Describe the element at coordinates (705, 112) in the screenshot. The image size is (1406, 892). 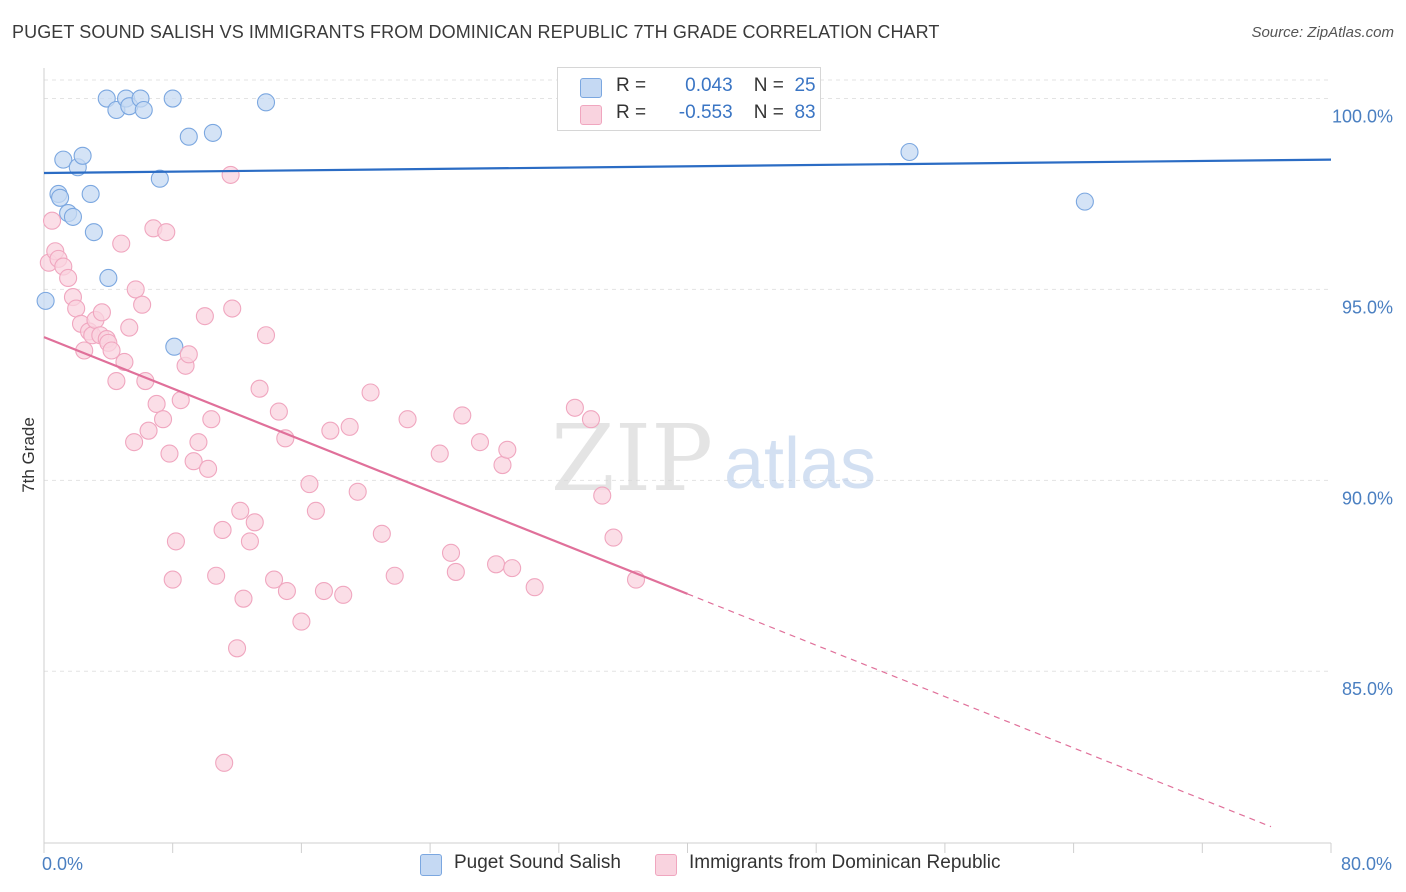
I see `legend-r-value-dominican: -0.553` at that location.